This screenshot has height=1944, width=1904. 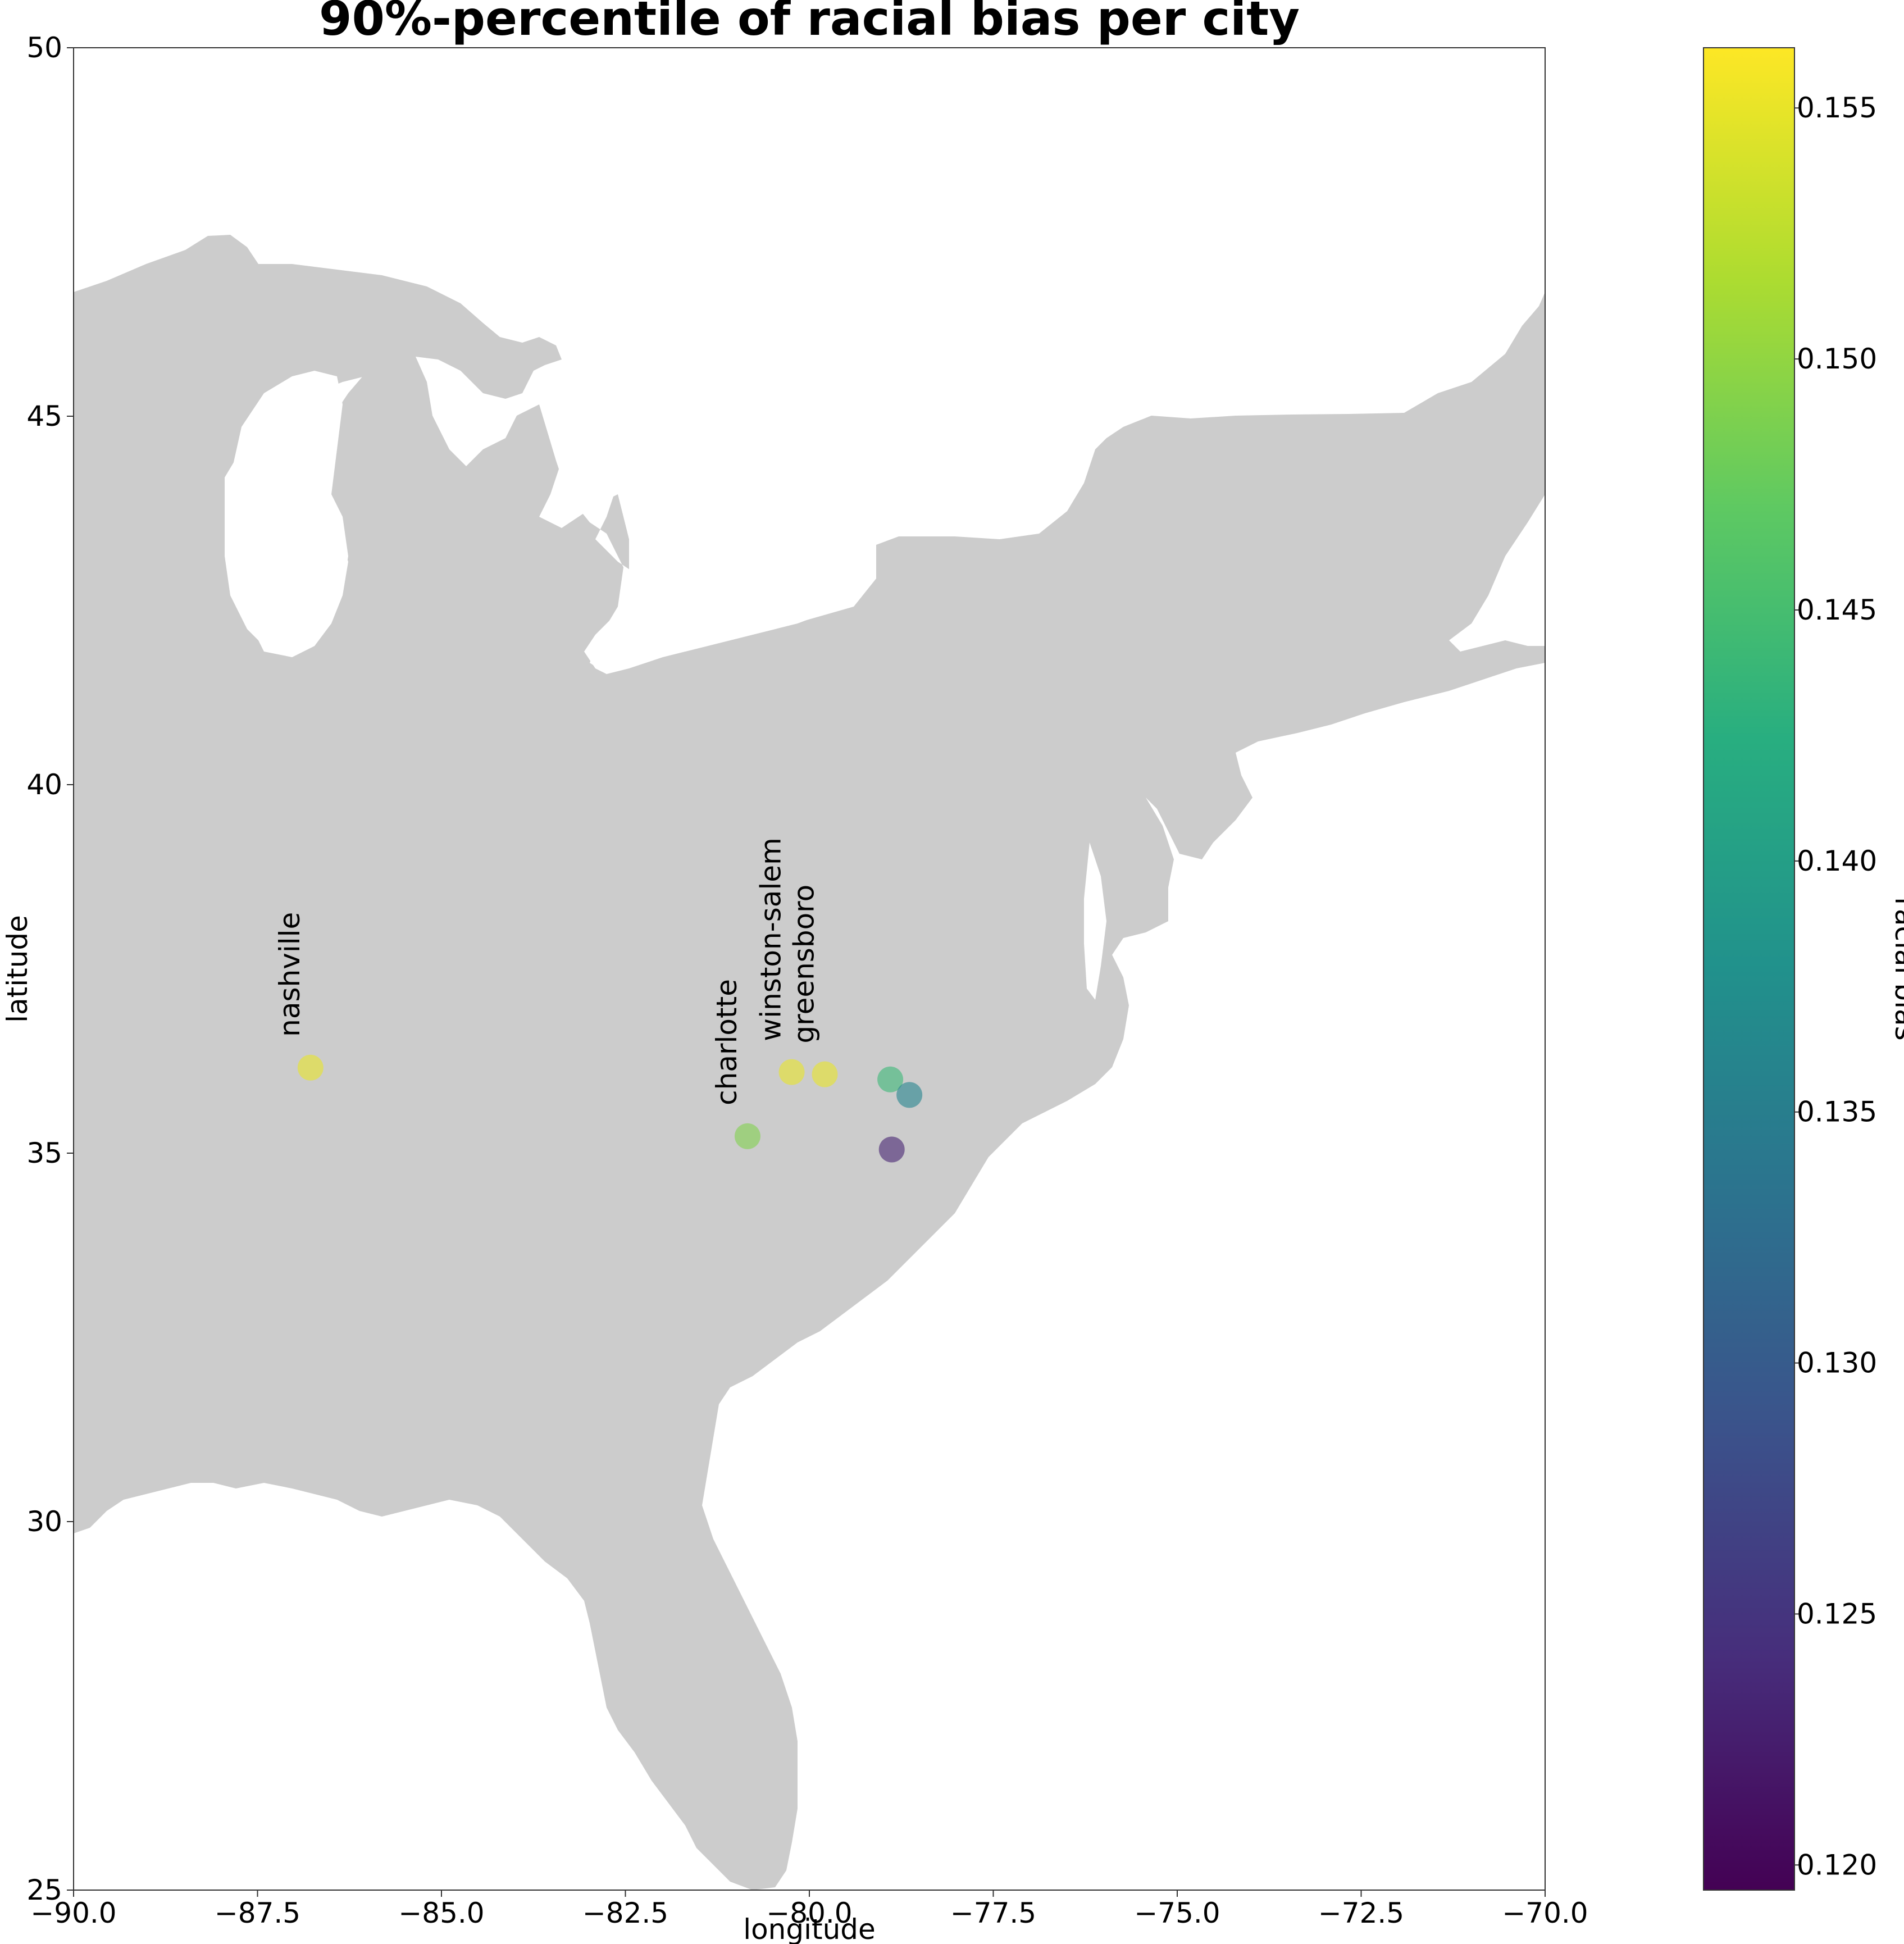 I want to click on y-tick-label: 35, so click(x=44, y=1153).